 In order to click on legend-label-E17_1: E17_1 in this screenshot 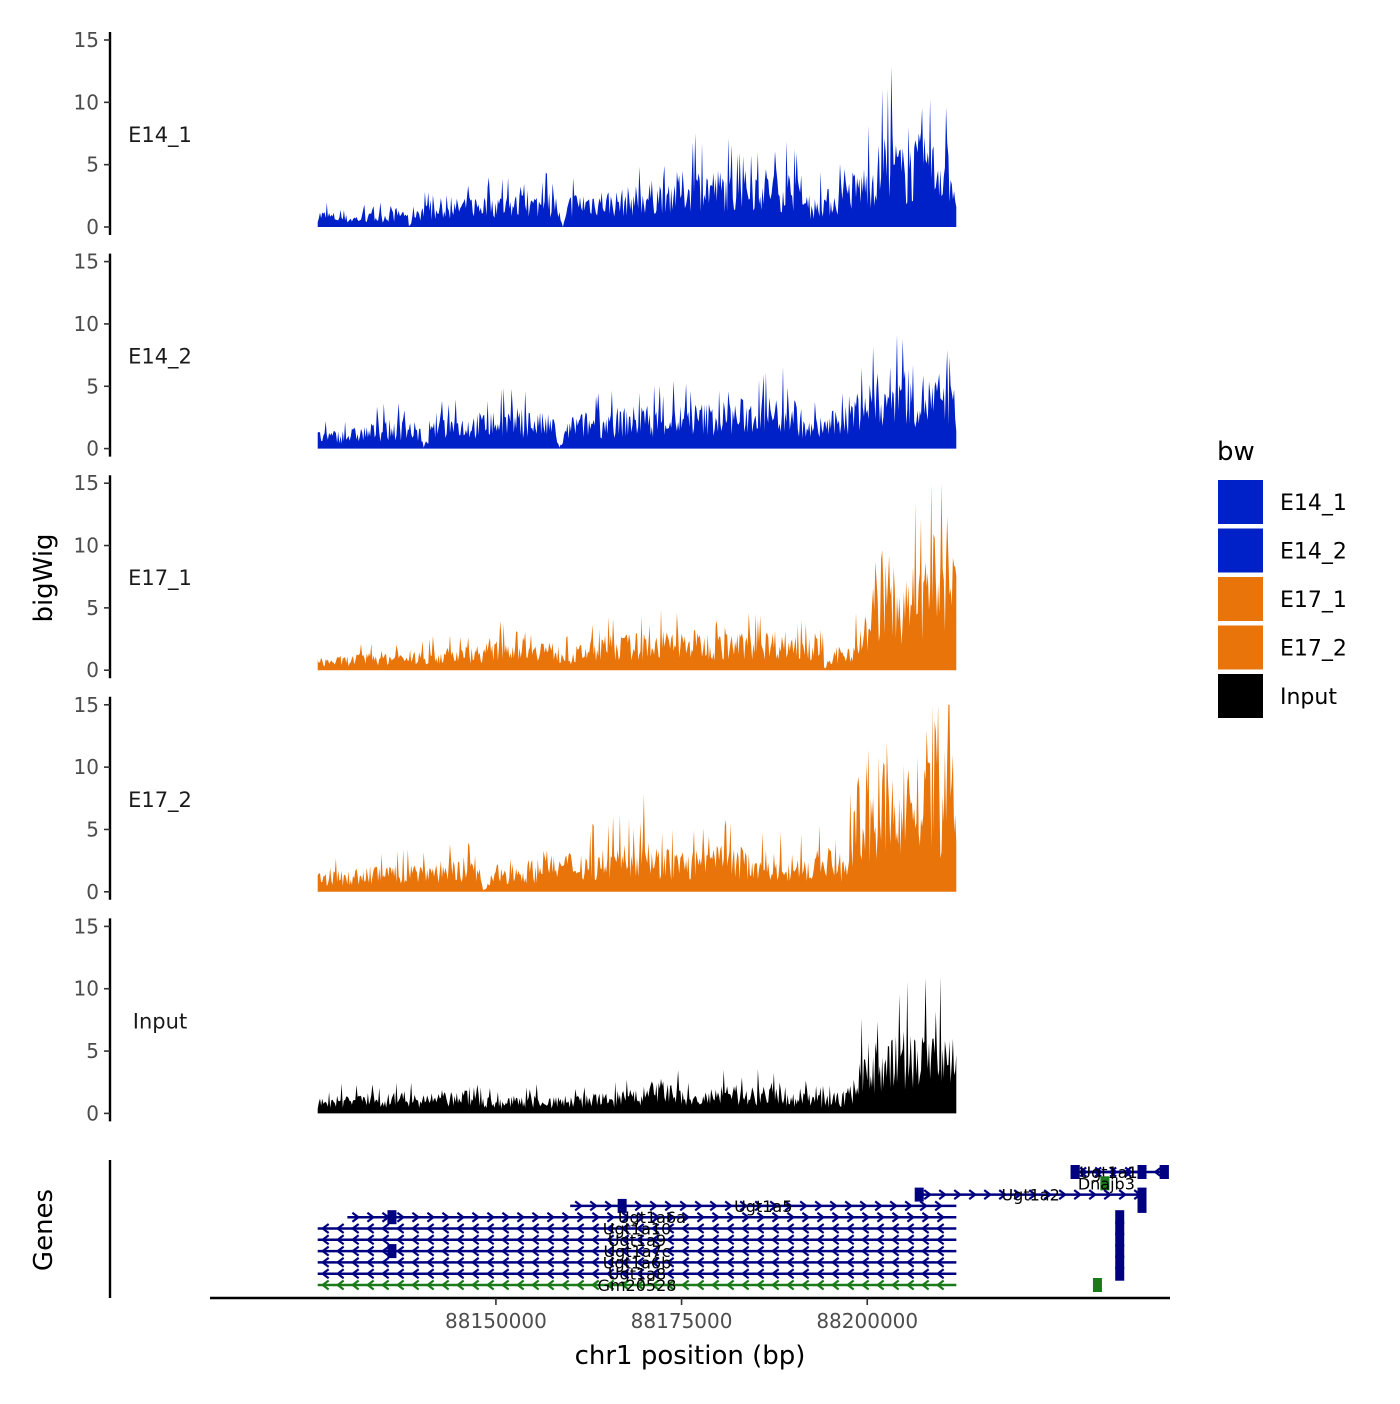, I will do `click(1313, 600)`.